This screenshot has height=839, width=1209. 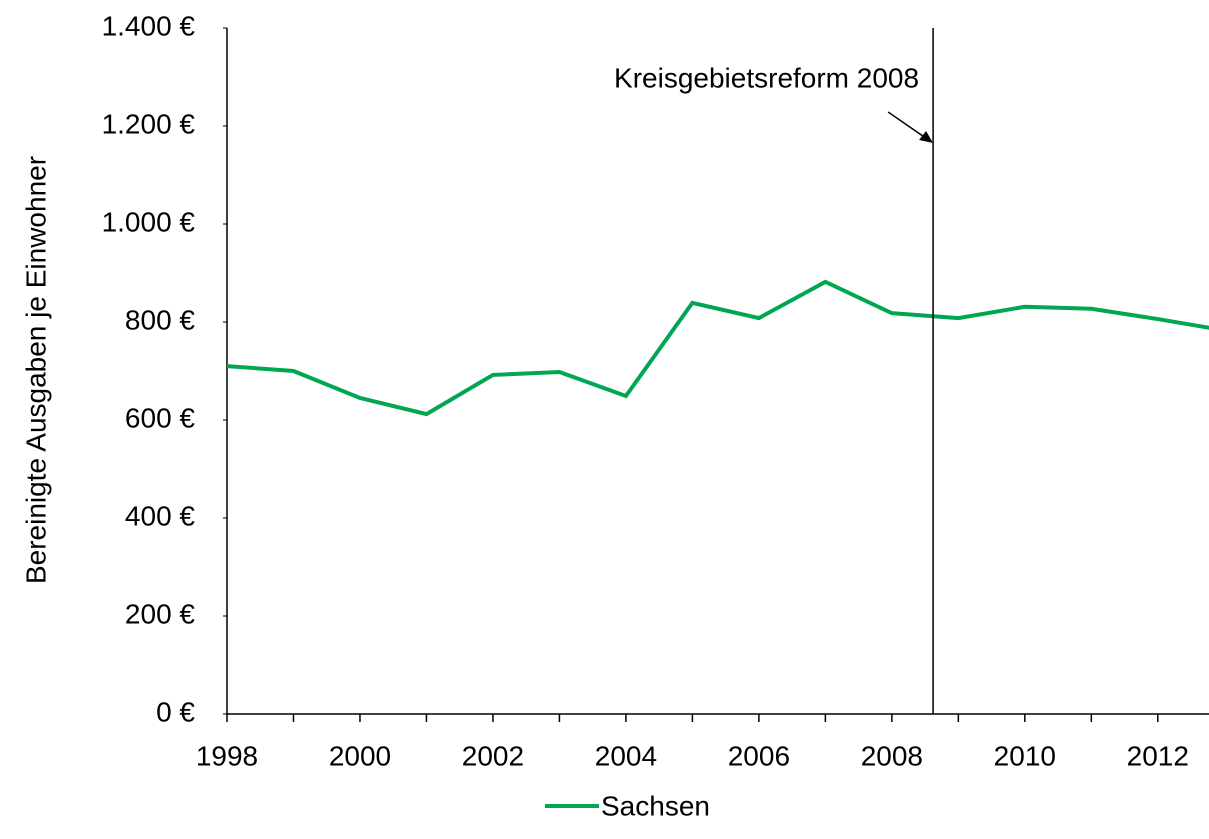 I want to click on y-tick-label: 400 €, so click(x=160, y=515).